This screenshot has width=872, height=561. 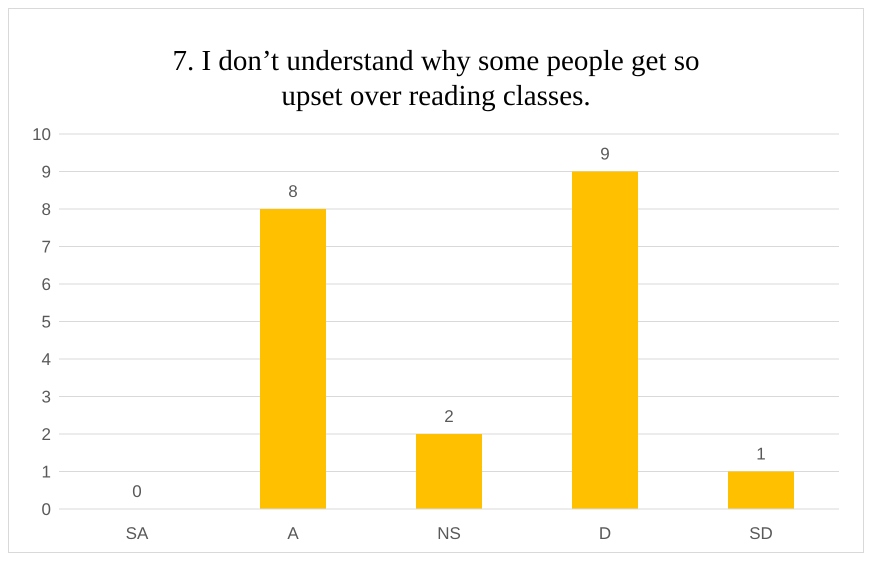 What do you see at coordinates (137, 491) in the screenshot?
I see `data-label: 0` at bounding box center [137, 491].